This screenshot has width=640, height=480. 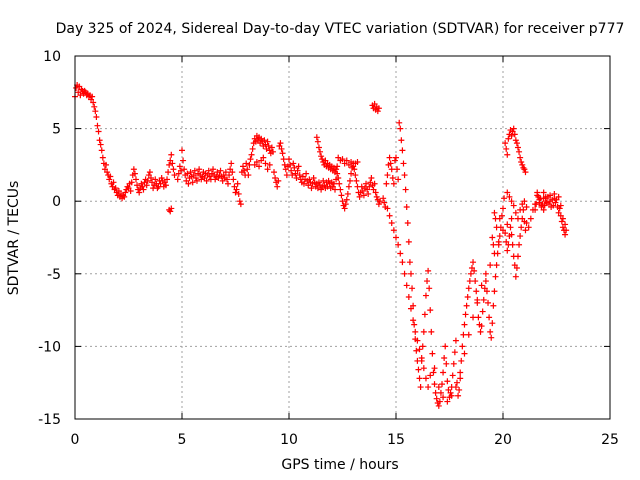 I want to click on y-tick-label: 5, so click(x=56, y=130).